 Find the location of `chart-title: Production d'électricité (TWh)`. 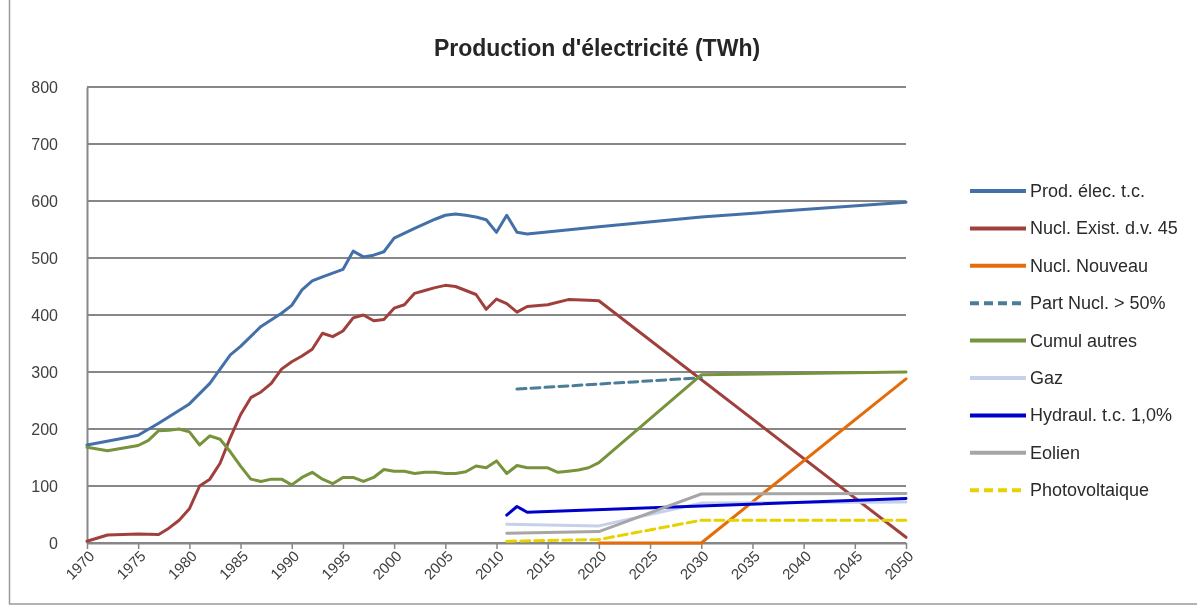

chart-title: Production d'électricité (TWh) is located at coordinates (597, 48).